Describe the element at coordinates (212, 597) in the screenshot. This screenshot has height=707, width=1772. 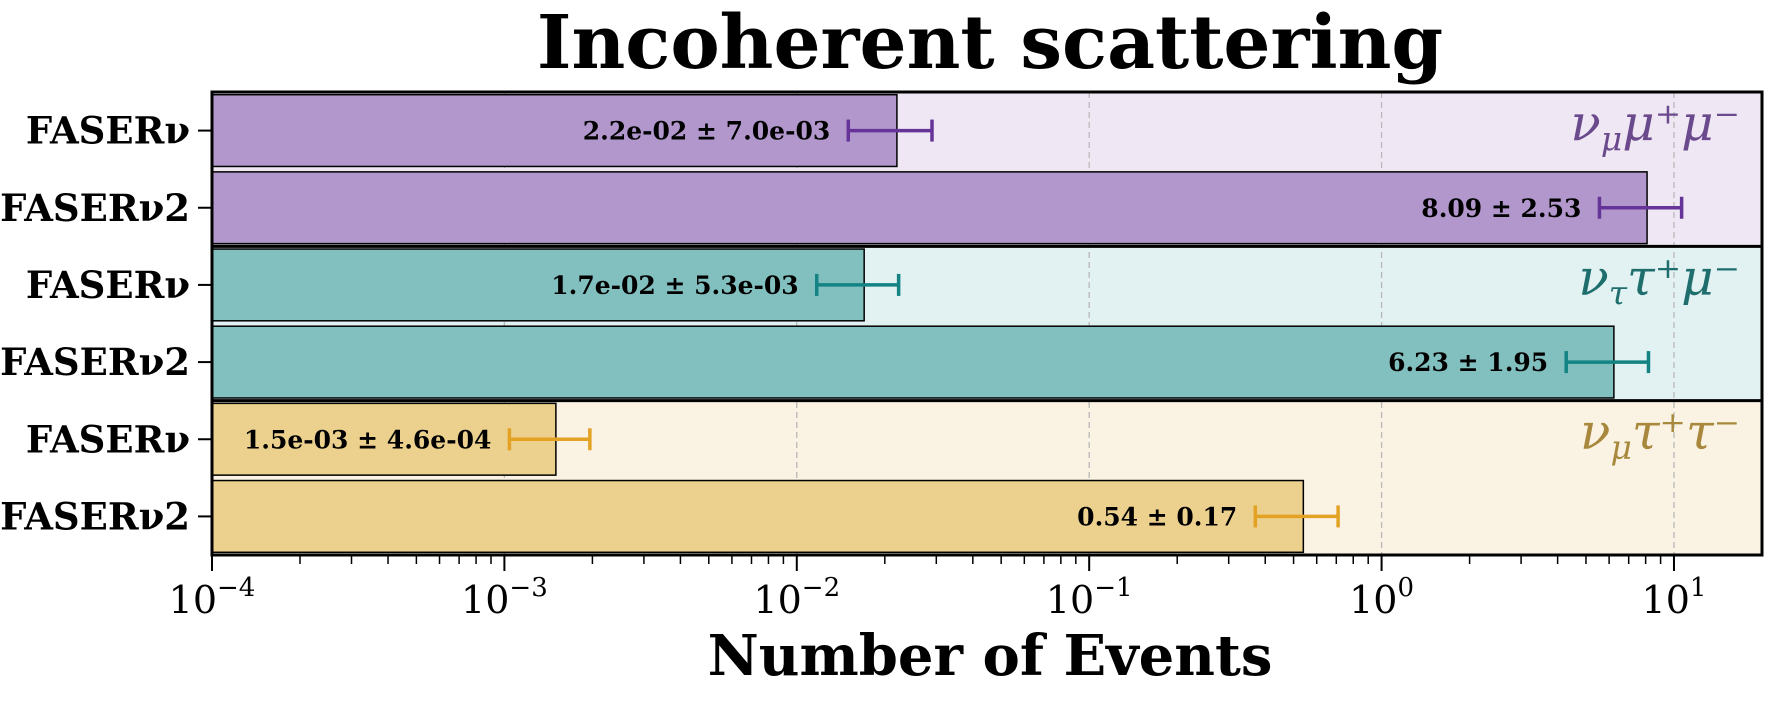
I see `x-tick-label-1: 10⁻⁴` at that location.